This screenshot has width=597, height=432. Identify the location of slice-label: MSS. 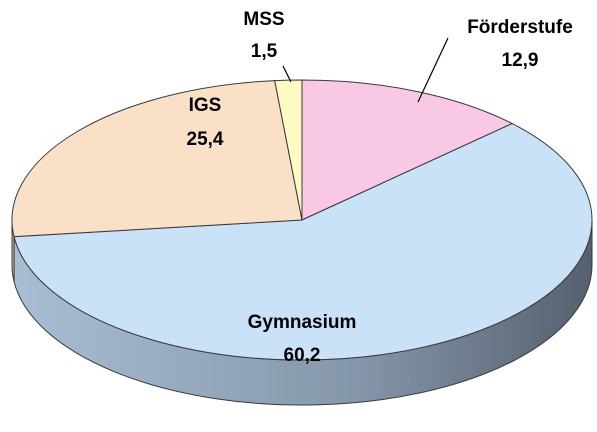
(263, 19).